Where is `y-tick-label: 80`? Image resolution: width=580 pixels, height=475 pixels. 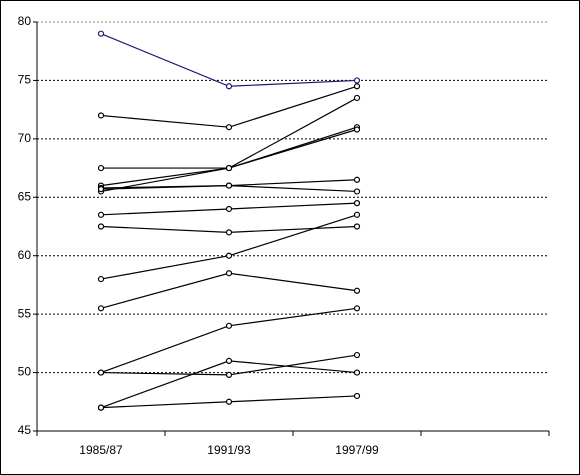 y-tick-label: 80 is located at coordinates (25, 21).